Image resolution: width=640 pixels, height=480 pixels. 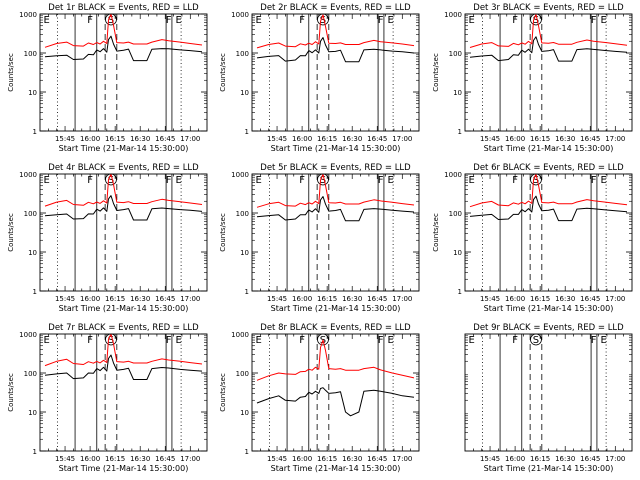 I want to click on chart-title: Det 2r BLACK = Events, RED = LLD, so click(x=335, y=8).